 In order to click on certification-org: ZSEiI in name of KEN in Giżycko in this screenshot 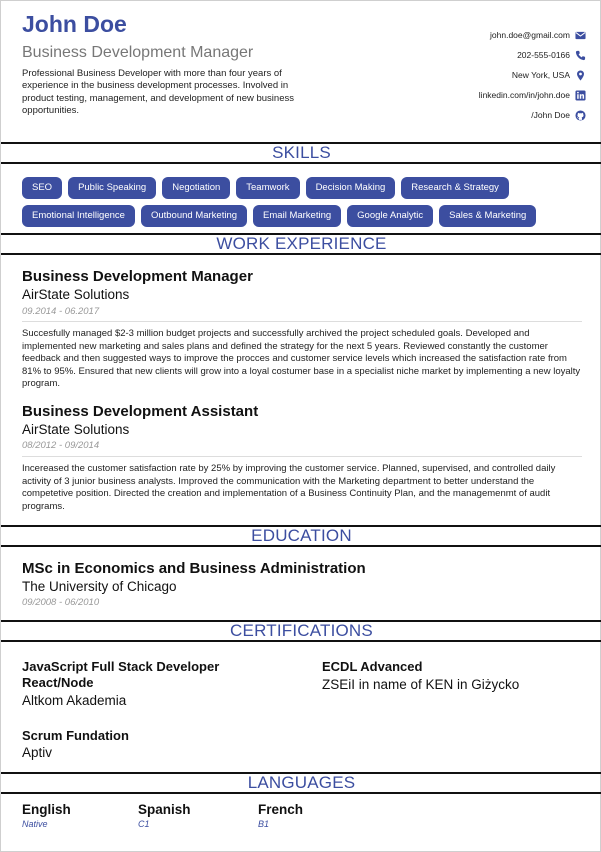, I will do `click(421, 684)`.